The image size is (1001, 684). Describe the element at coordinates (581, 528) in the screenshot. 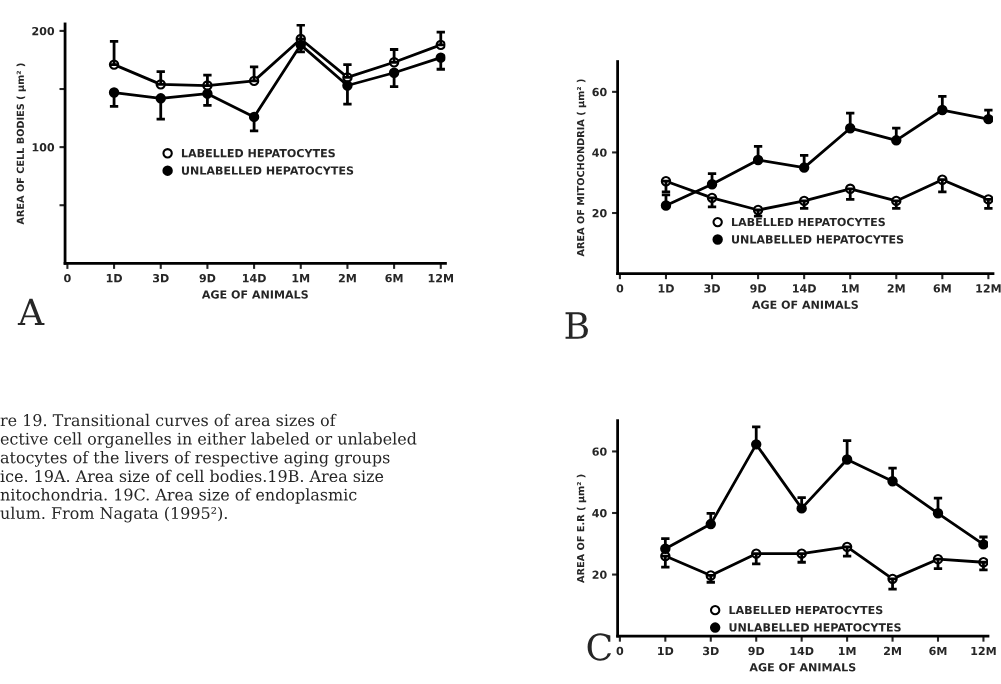

I see `y-axis-title: AREA OF E.R ( μm² )` at that location.